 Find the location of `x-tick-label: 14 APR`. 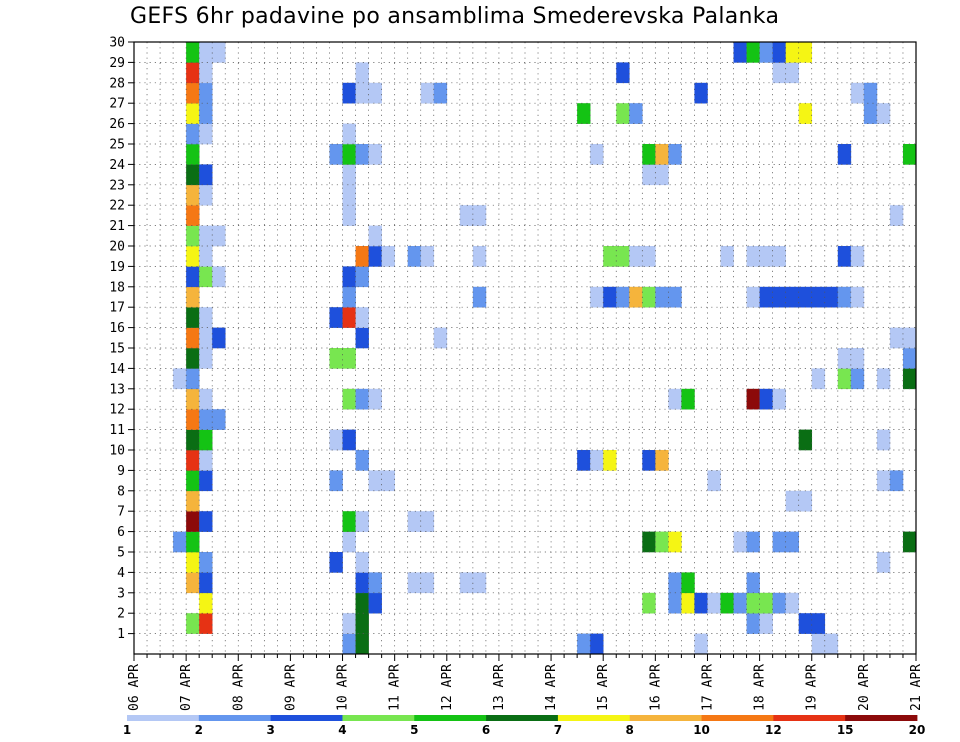

x-tick-label: 14 APR is located at coordinates (551, 687).